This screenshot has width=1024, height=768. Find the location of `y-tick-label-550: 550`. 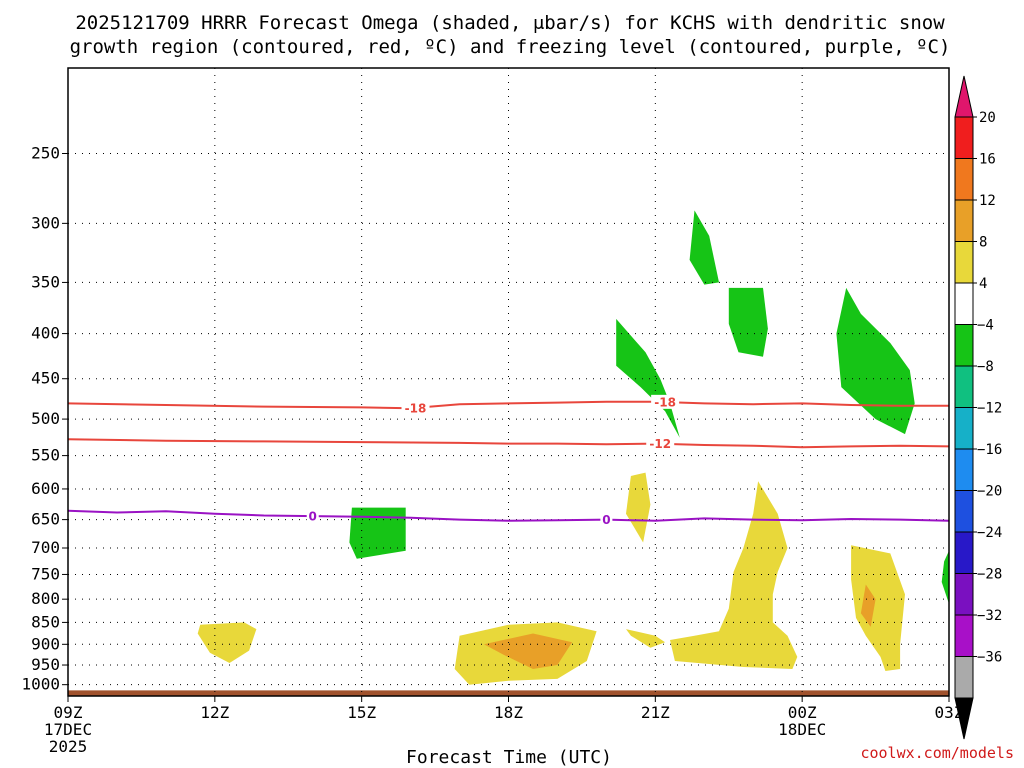

y-tick-label-550: 550 is located at coordinates (45, 455).